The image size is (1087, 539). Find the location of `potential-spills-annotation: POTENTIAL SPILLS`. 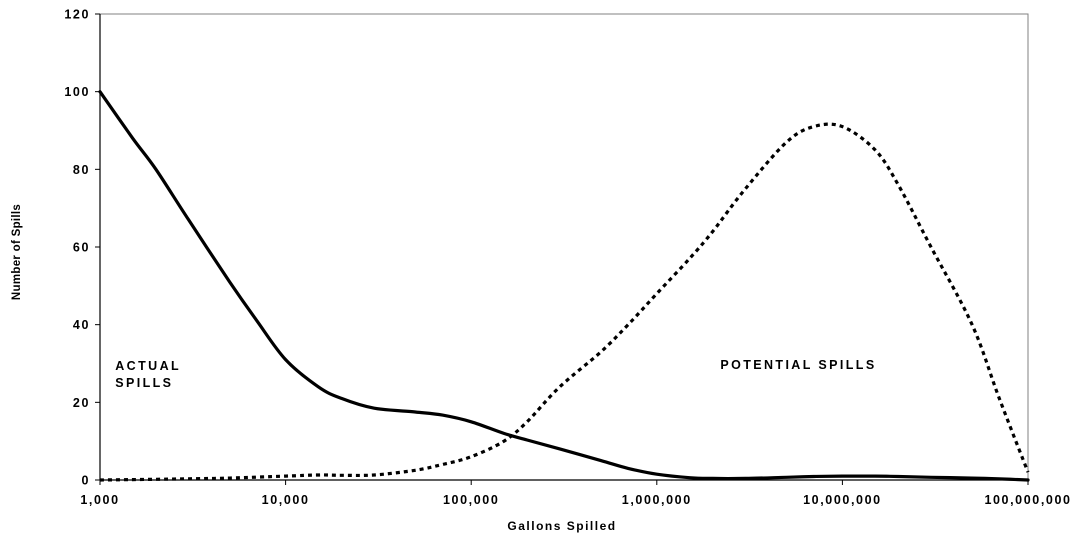

potential-spills-annotation: POTENTIAL SPILLS is located at coordinates (798, 365).